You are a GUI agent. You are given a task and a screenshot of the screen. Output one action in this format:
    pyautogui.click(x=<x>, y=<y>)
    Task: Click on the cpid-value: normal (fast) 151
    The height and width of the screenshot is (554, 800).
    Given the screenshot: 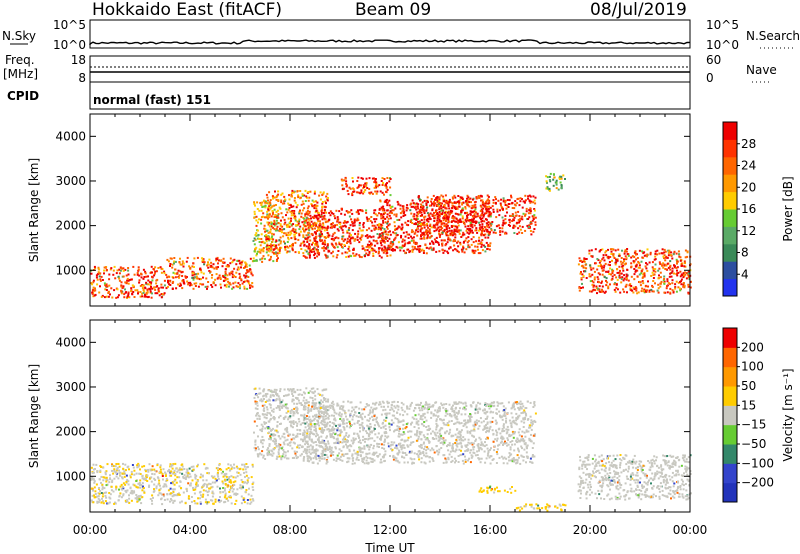 What is the action you would take?
    pyautogui.click(x=152, y=100)
    